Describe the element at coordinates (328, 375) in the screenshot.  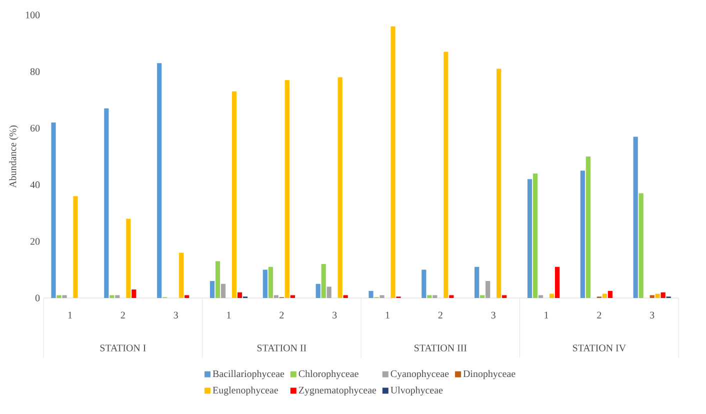
I see `legend-label: Chlorophyceae` at that location.